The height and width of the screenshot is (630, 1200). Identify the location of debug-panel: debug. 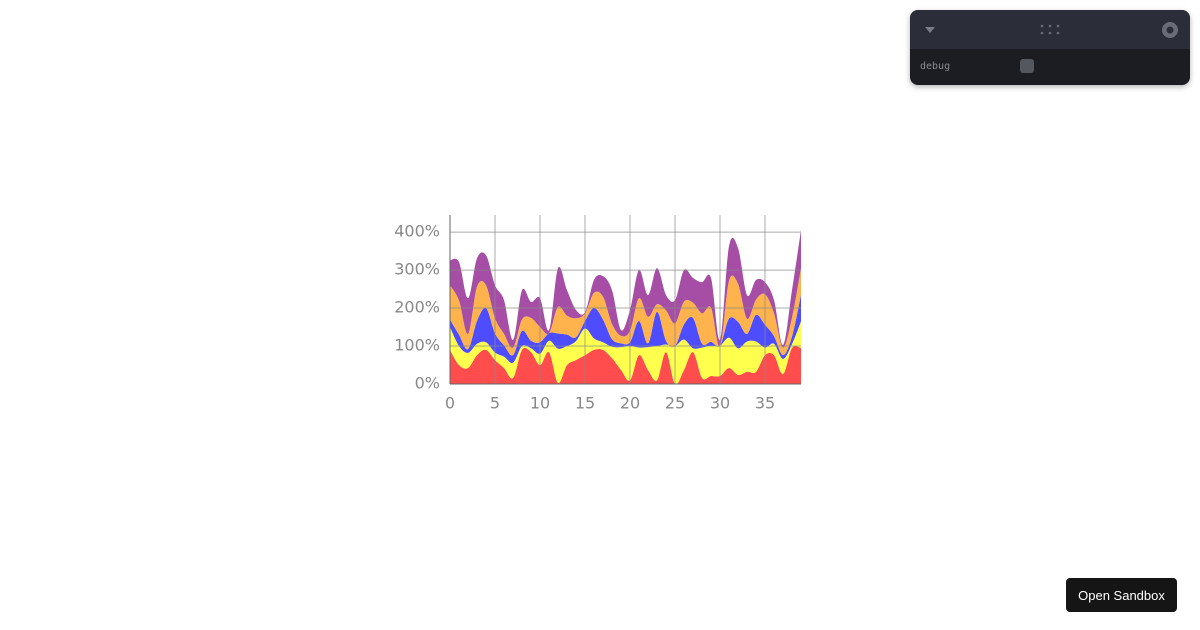
(1050, 47).